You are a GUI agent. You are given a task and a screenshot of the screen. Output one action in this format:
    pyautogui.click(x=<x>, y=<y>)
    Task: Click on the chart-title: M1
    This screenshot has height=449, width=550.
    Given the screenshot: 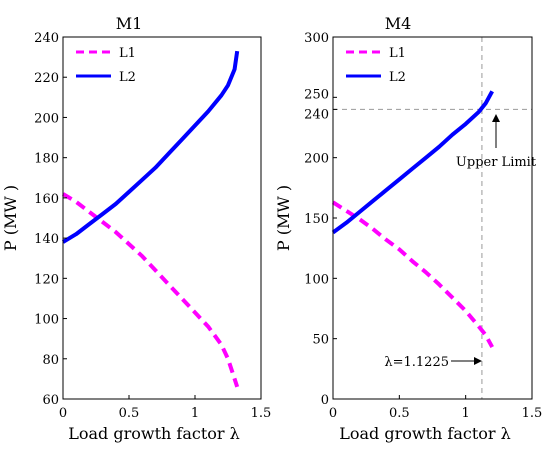 What is the action you would take?
    pyautogui.click(x=129, y=23)
    